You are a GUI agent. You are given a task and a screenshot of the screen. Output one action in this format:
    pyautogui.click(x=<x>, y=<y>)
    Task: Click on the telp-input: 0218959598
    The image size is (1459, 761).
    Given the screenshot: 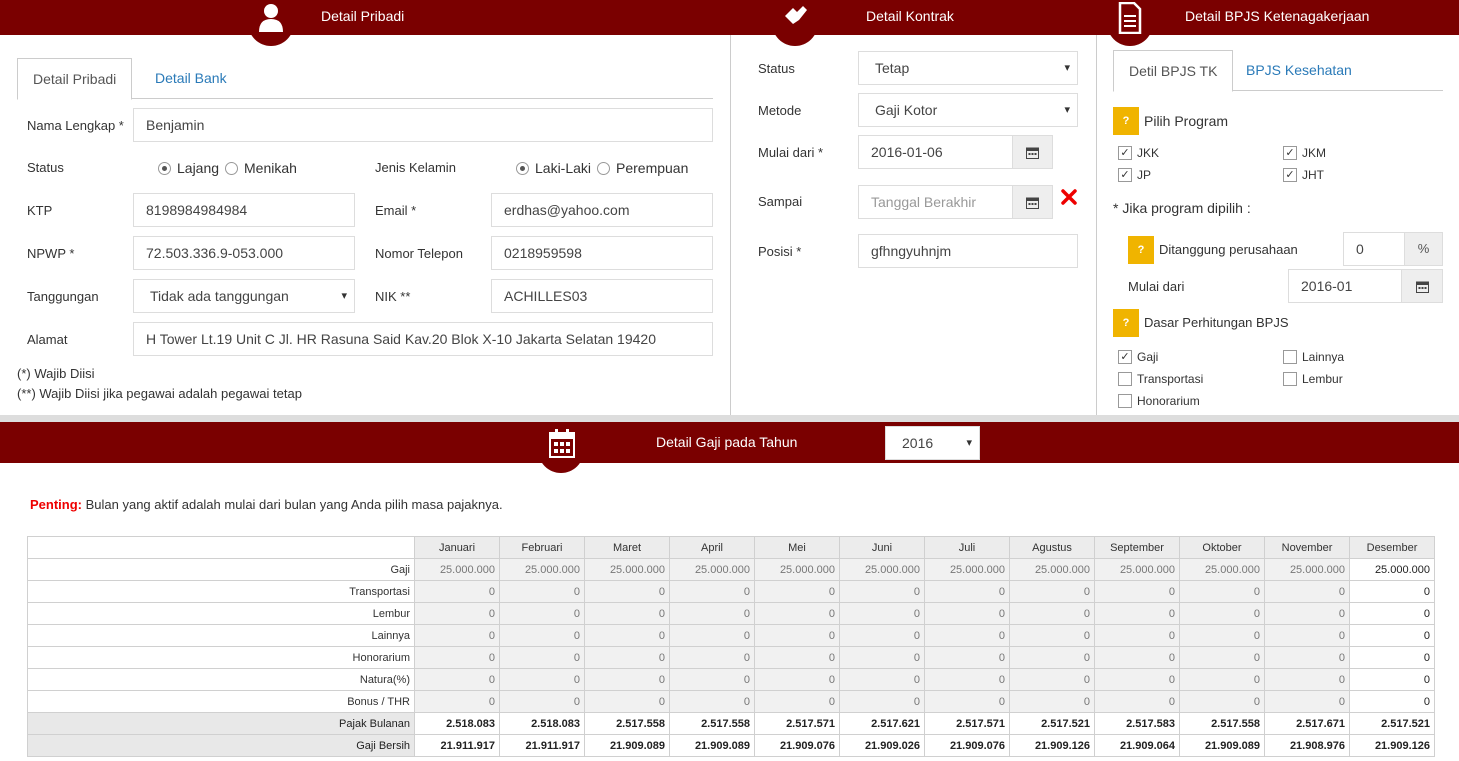 What is the action you would take?
    pyautogui.click(x=602, y=253)
    